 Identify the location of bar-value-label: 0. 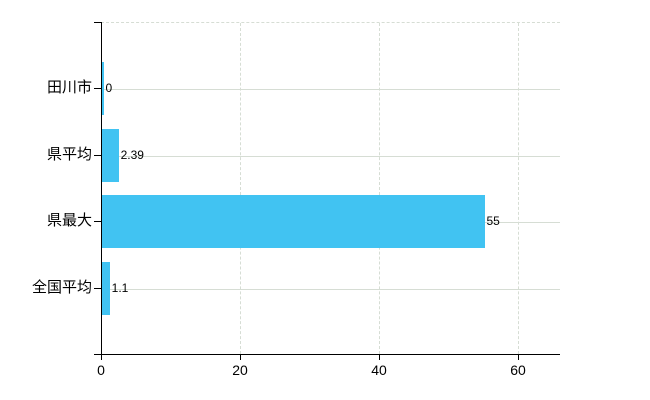
(109, 88).